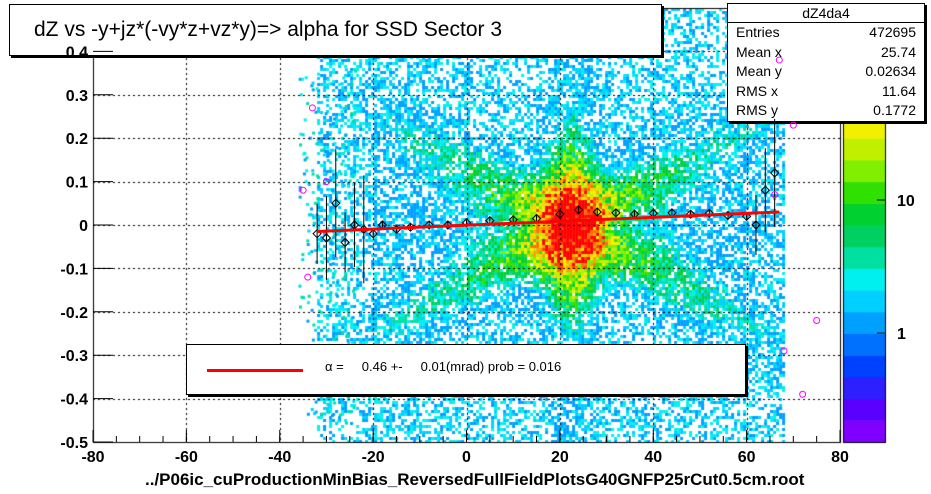 This screenshot has width=931, height=494. What do you see at coordinates (894, 110) in the screenshot?
I see `stats-value: 0.1772` at bounding box center [894, 110].